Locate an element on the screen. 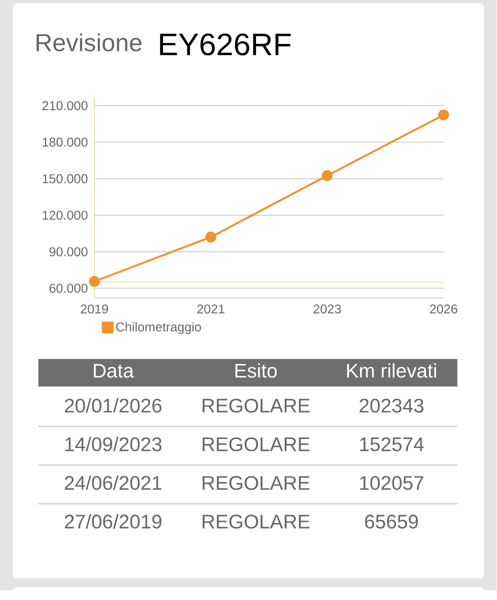 This screenshot has width=497, height=600. text: 27/06/2019 is located at coordinates (113, 521).